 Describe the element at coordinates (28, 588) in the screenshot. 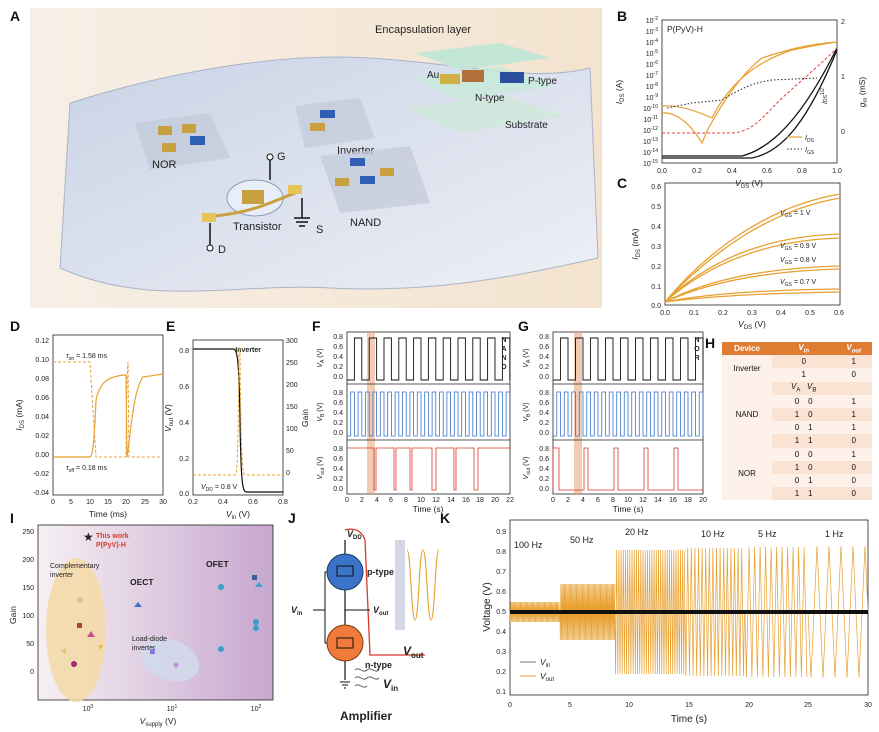

I see `svg-text: 150` at that location.